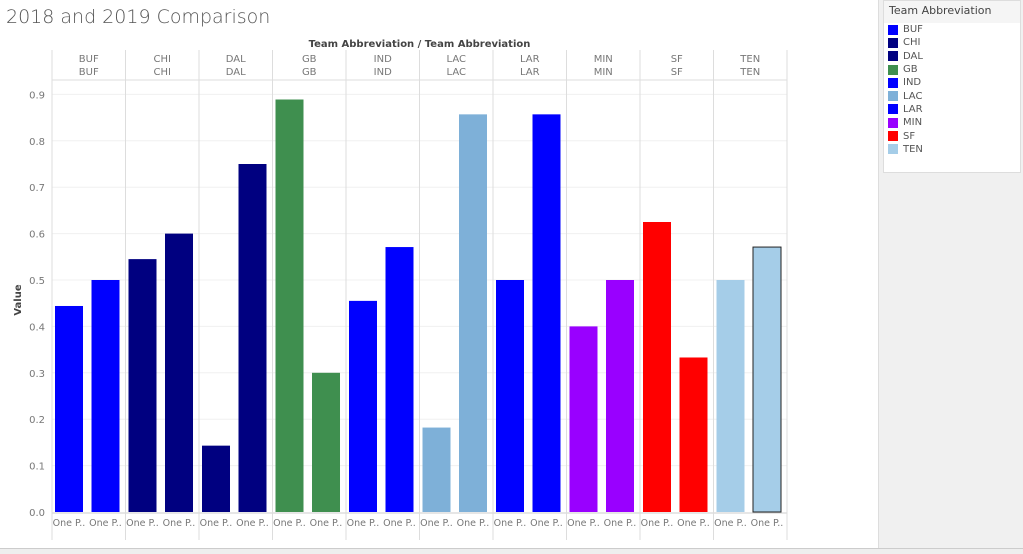 The image size is (1023, 554). I want to click on column-sublabel-ind: IND, so click(383, 72).